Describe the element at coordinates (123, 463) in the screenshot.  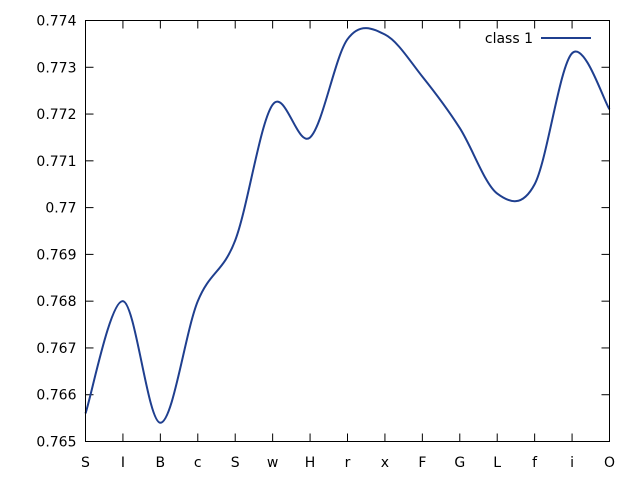
I see `x-tick-label: I` at that location.